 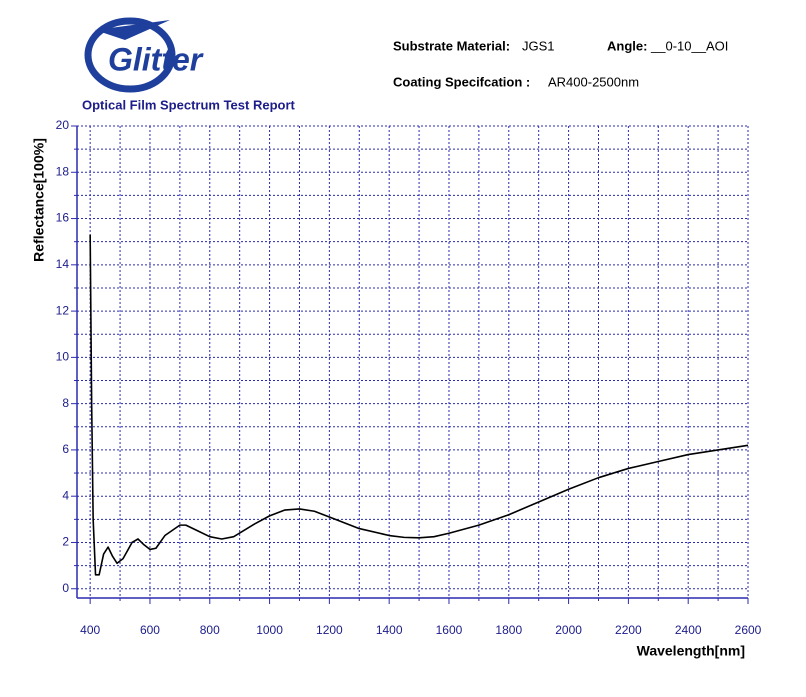 I want to click on x-tick-label: 1400, so click(x=389, y=630).